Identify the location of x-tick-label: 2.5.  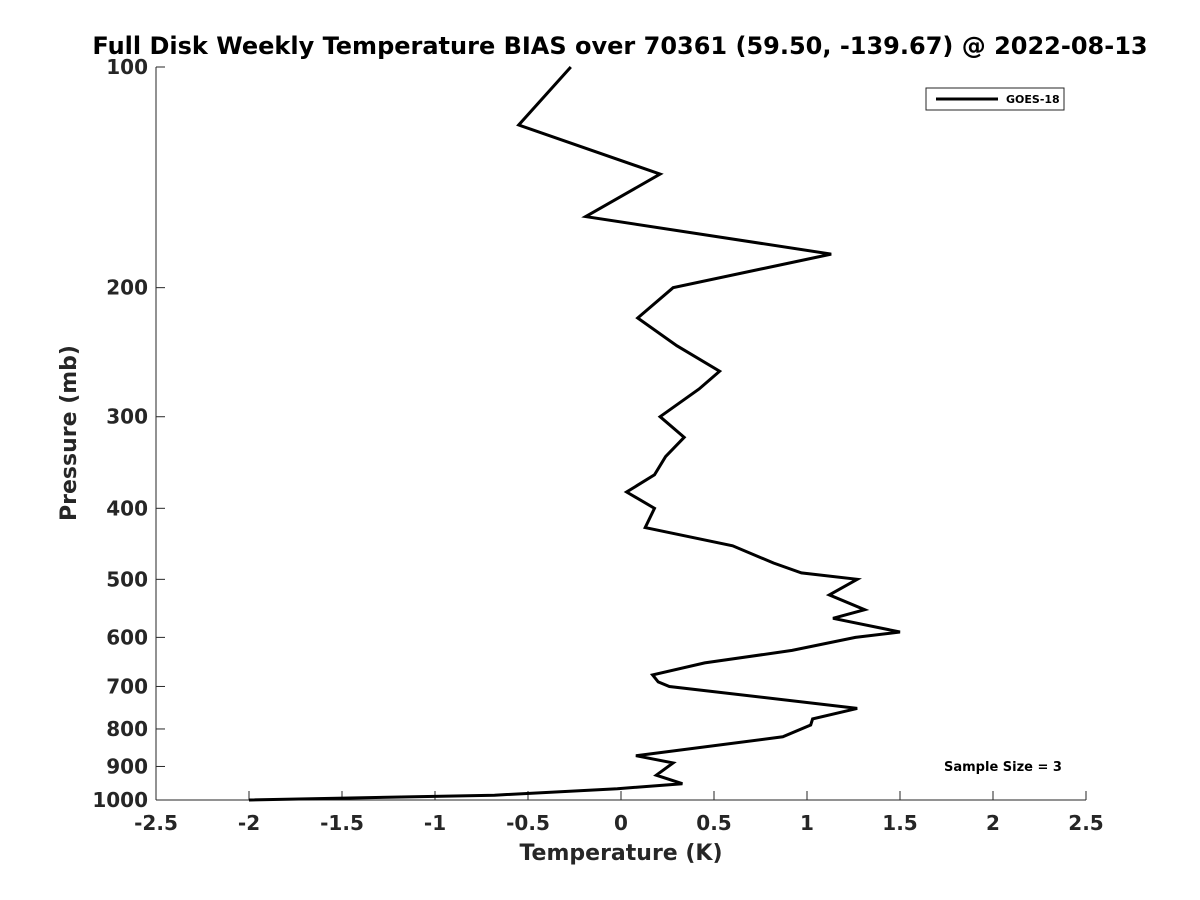
(1085, 823).